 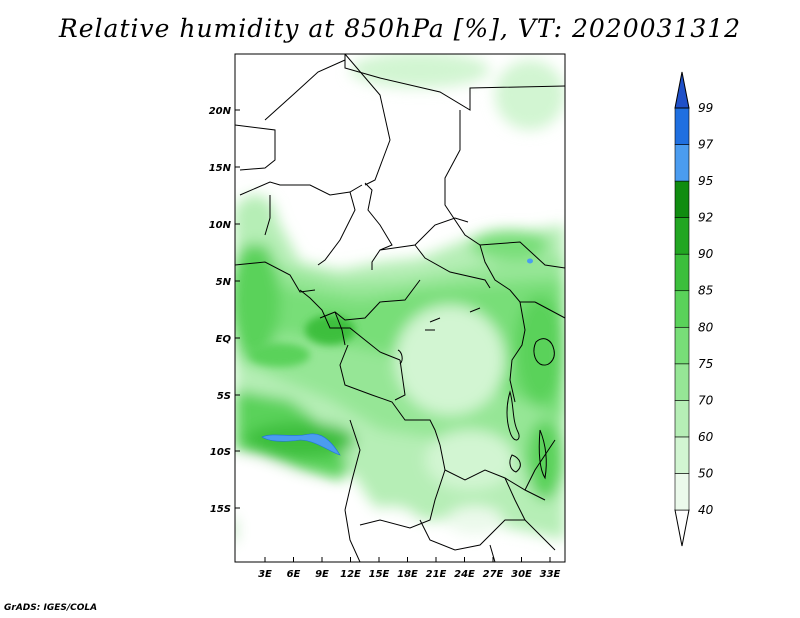 What do you see at coordinates (220, 225) in the screenshot?
I see `lat-tick-label: 10N` at bounding box center [220, 225].